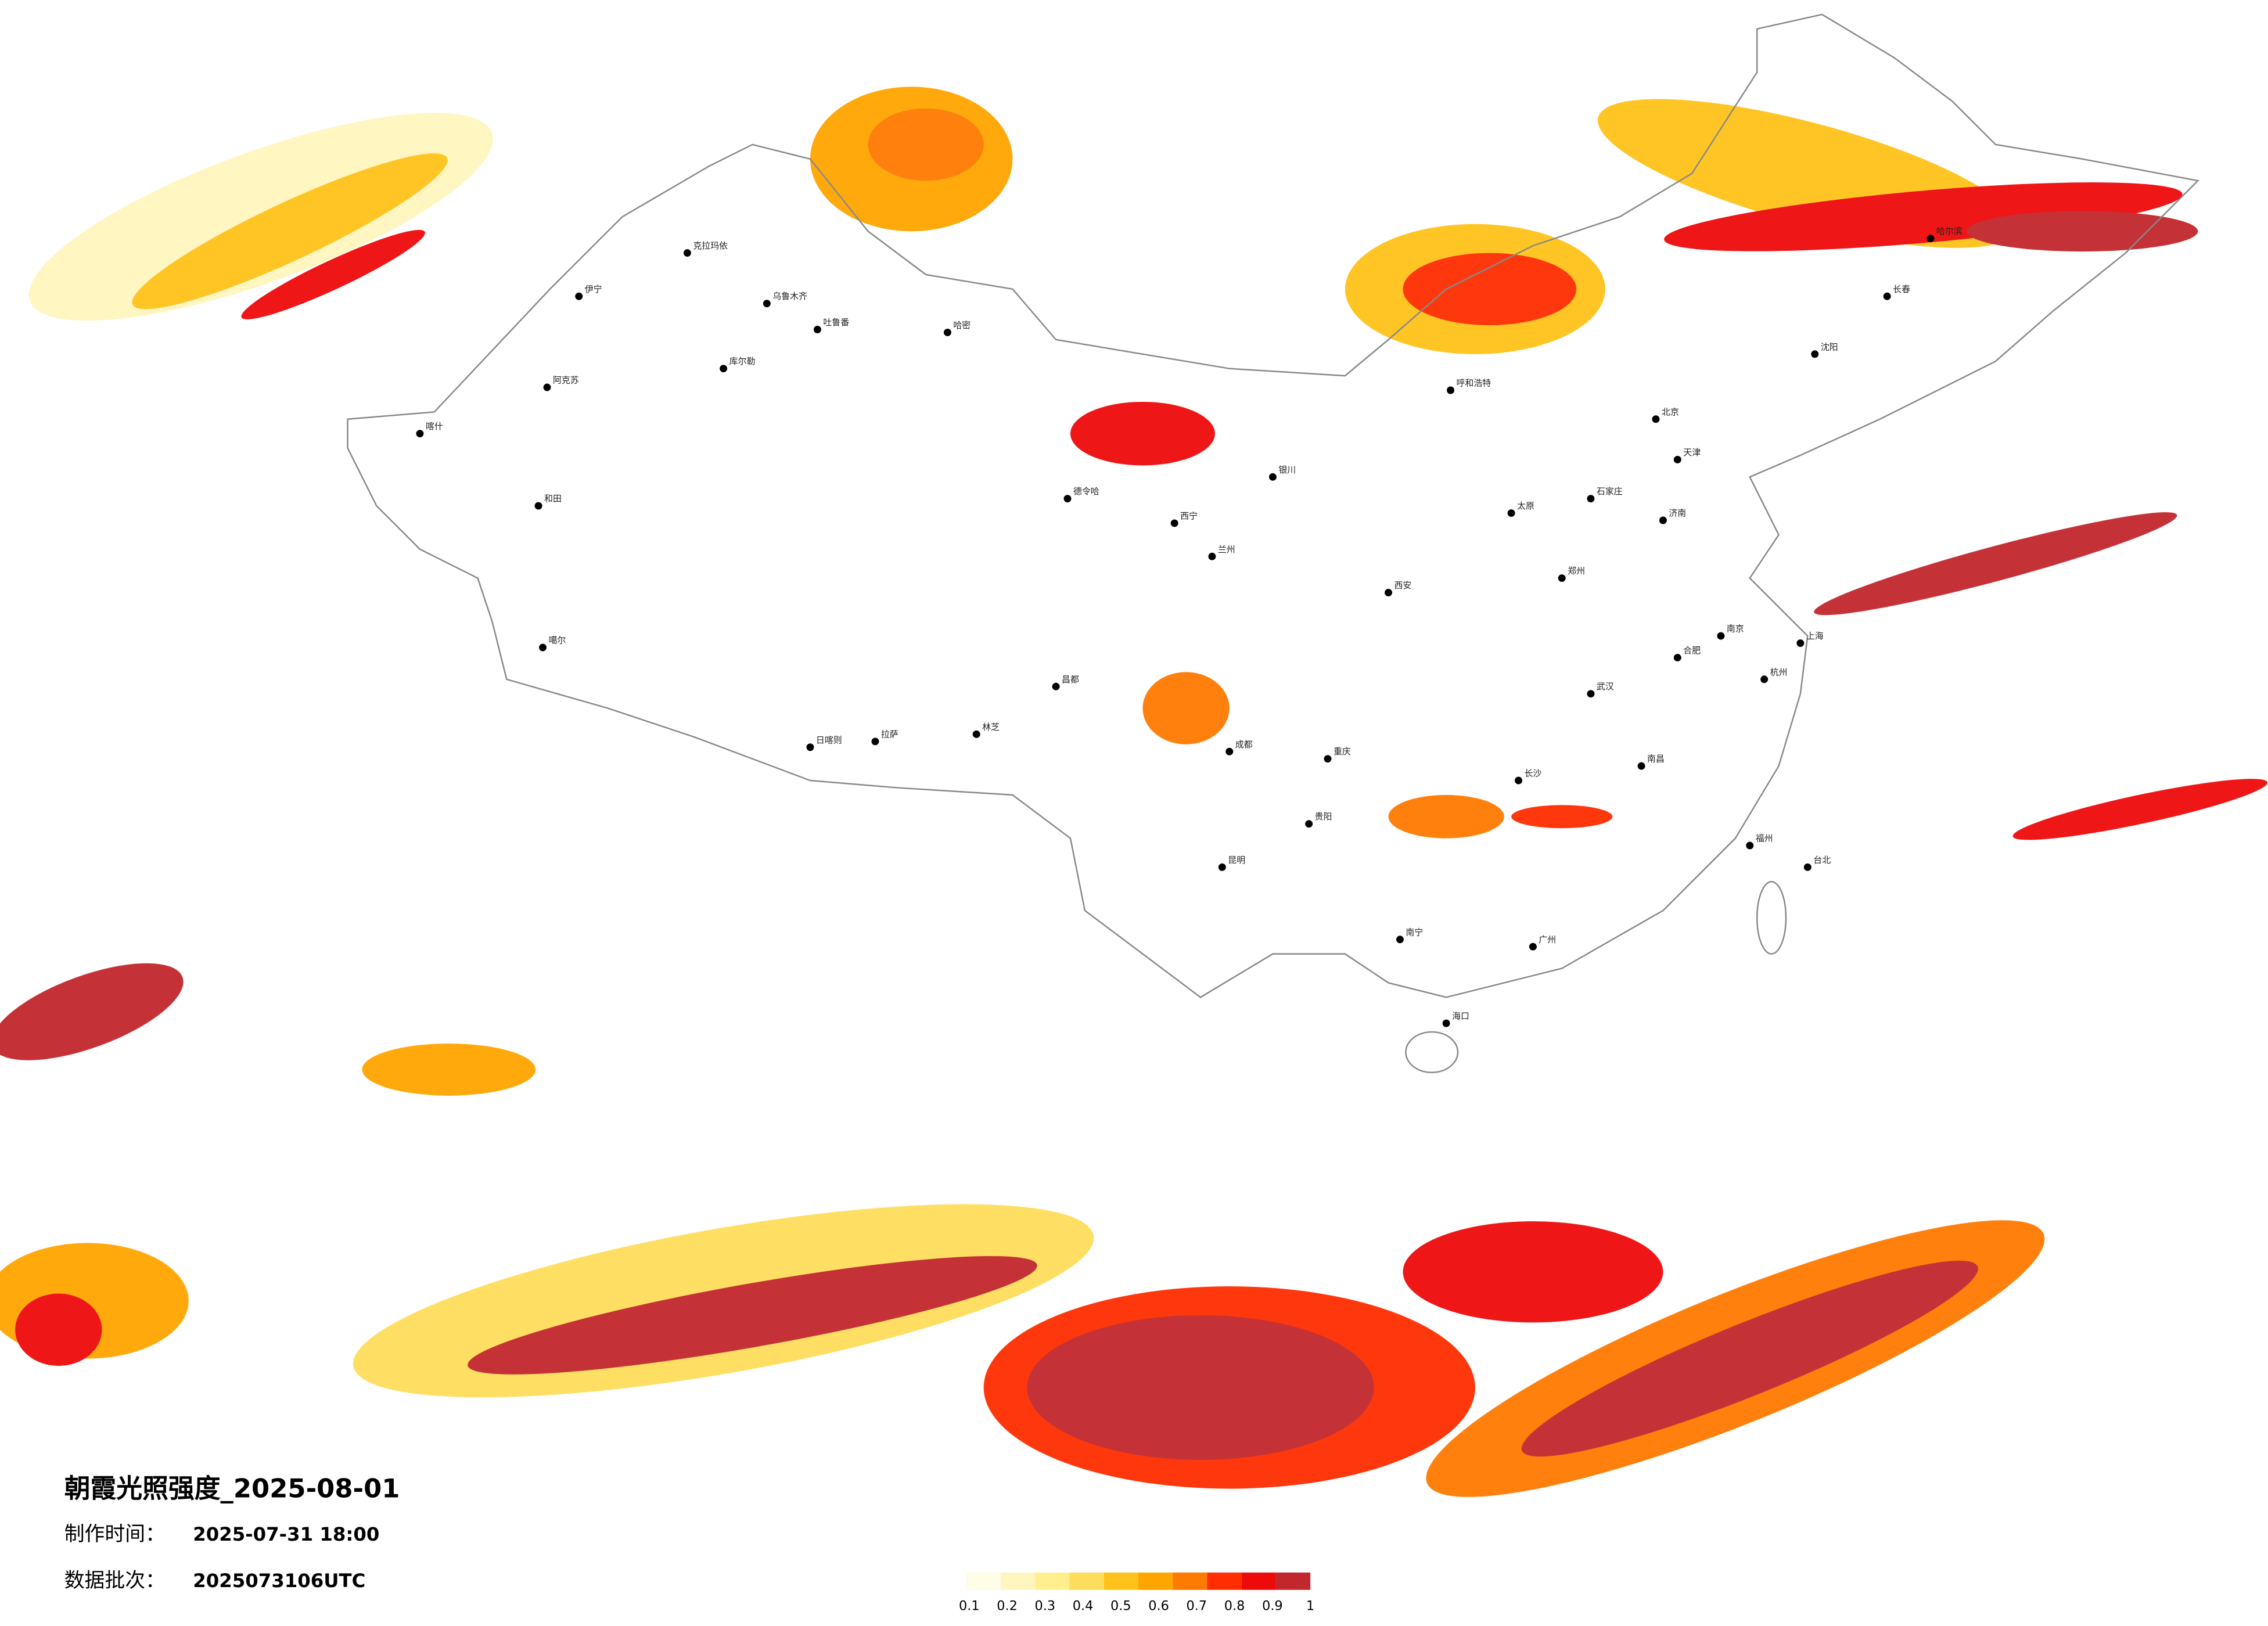 This screenshot has width=2268, height=1626. I want to click on city-label: 银川, so click(1287, 470).